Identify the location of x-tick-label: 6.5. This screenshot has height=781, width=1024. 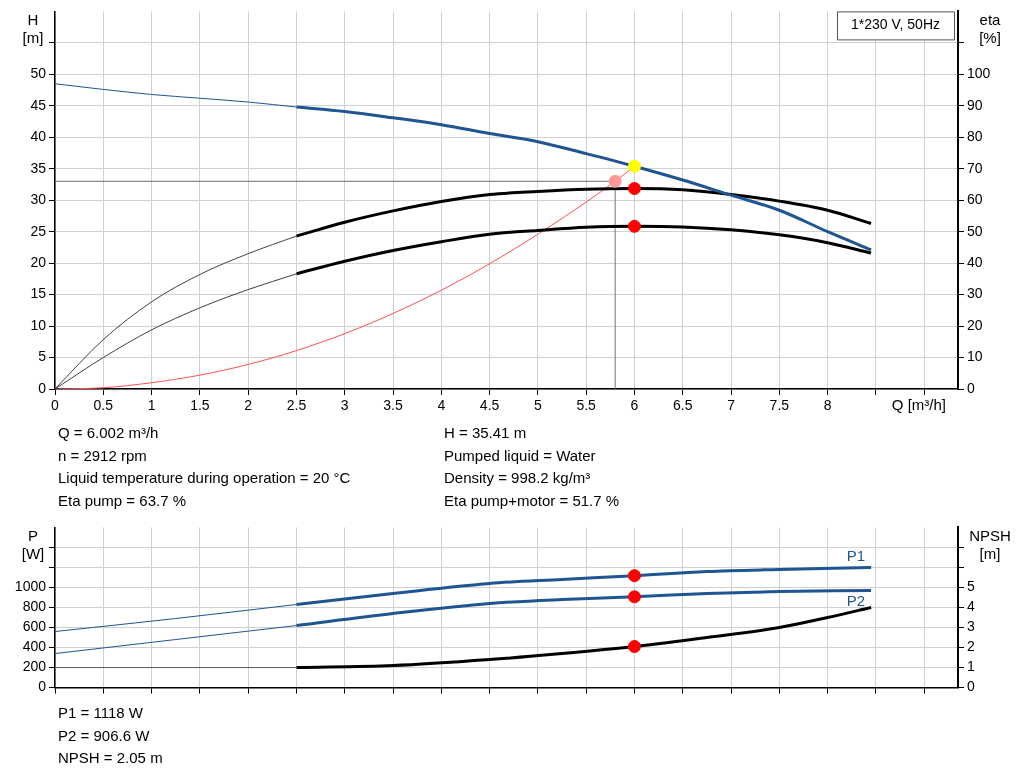
(683, 405).